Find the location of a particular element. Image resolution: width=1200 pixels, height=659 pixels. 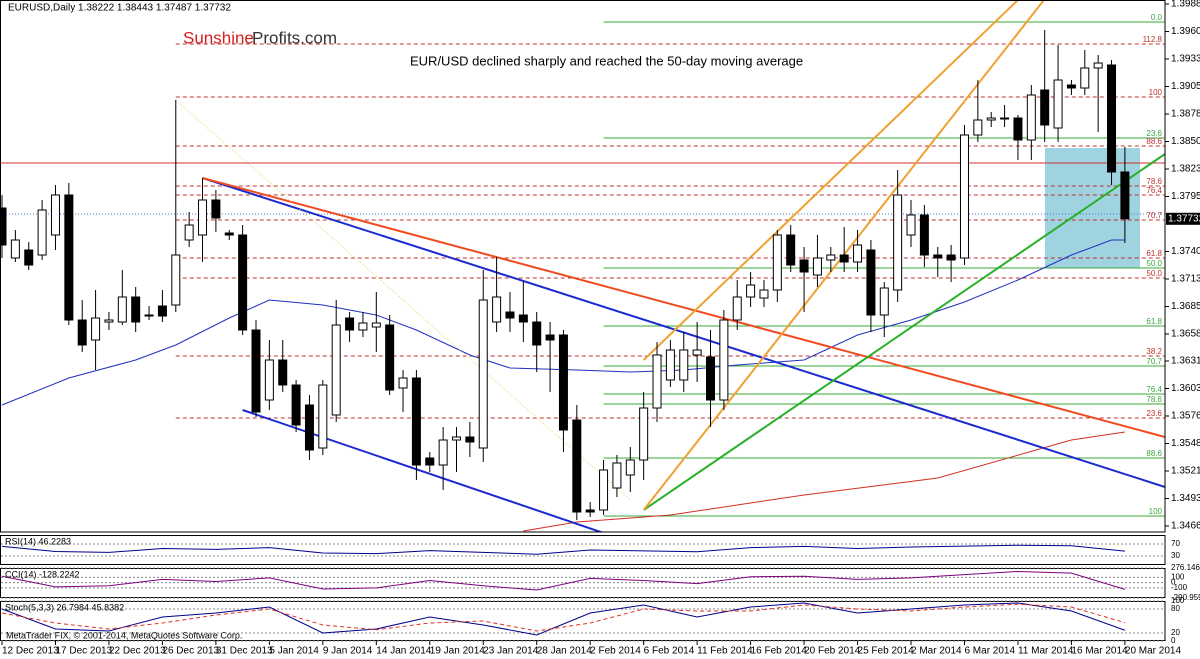

y-tick-label: 1.38505 is located at coordinates (1185, 141).